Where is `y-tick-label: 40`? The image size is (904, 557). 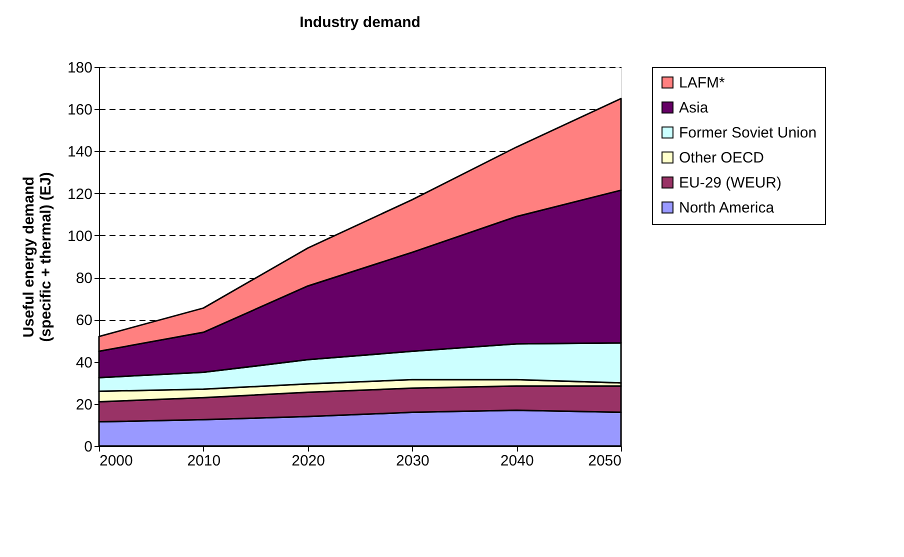
y-tick-label: 40 is located at coordinates (84, 363).